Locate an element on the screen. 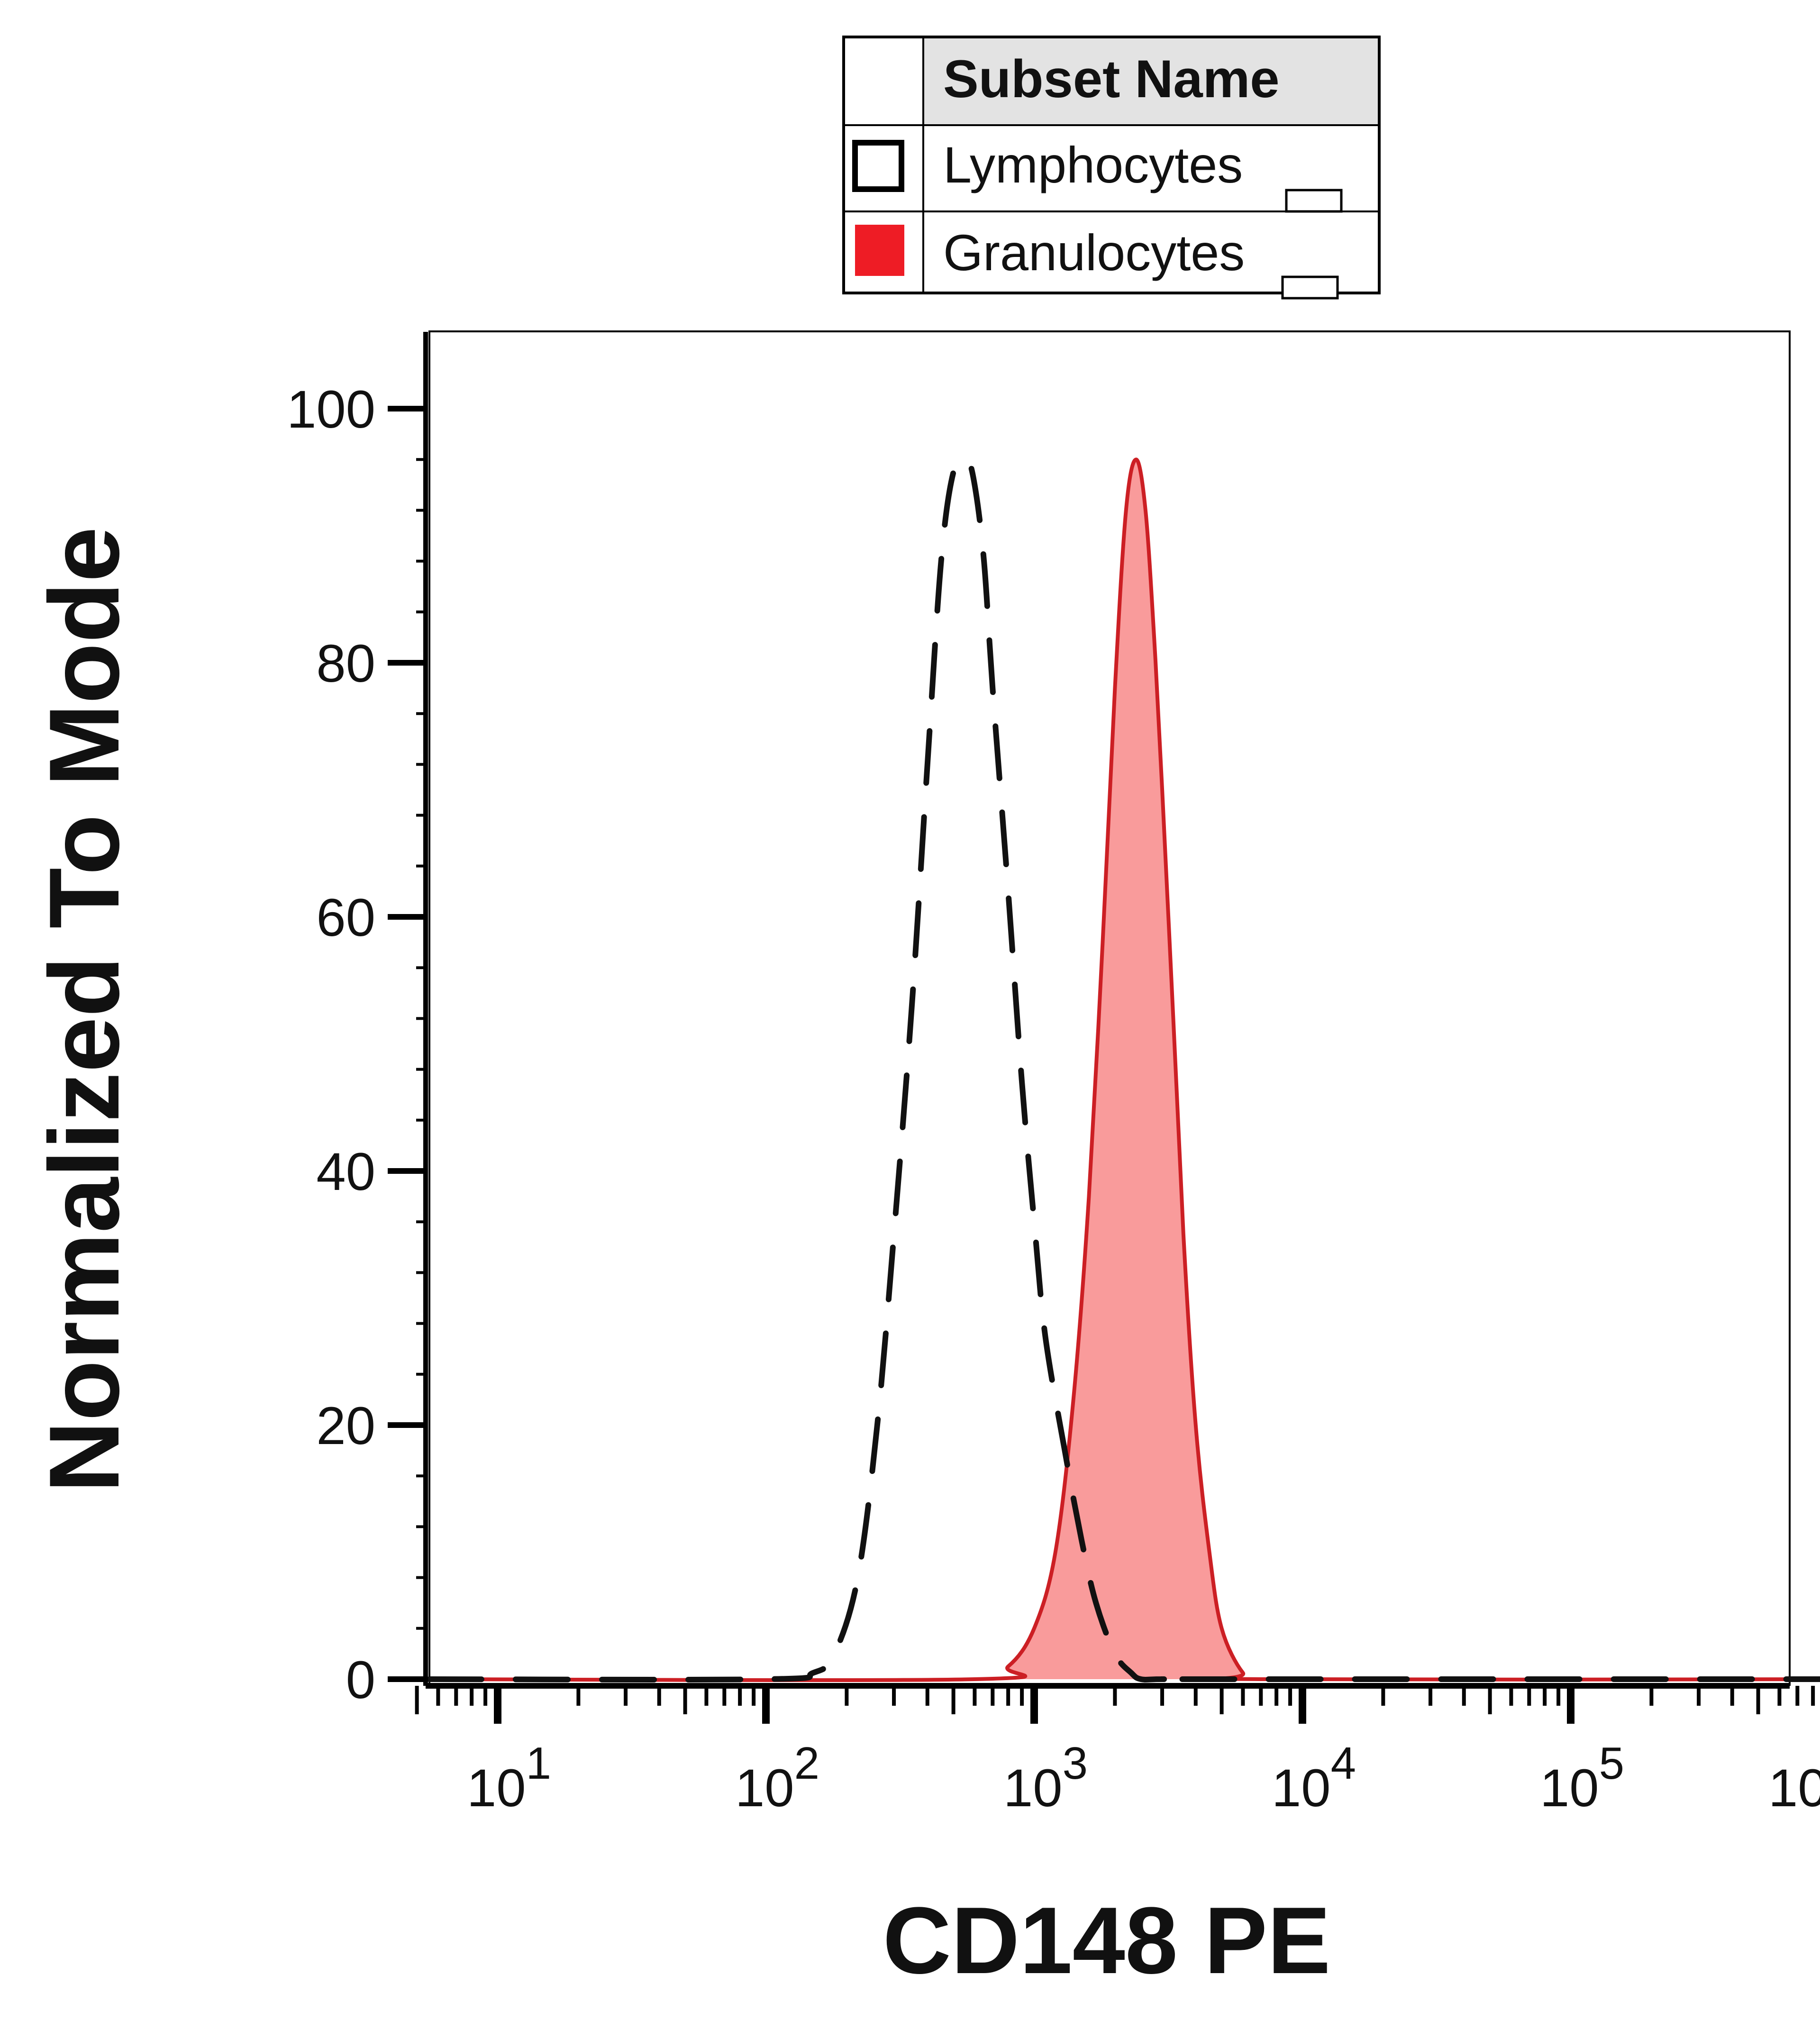  y-tick-label: 60 is located at coordinates (345, 917).